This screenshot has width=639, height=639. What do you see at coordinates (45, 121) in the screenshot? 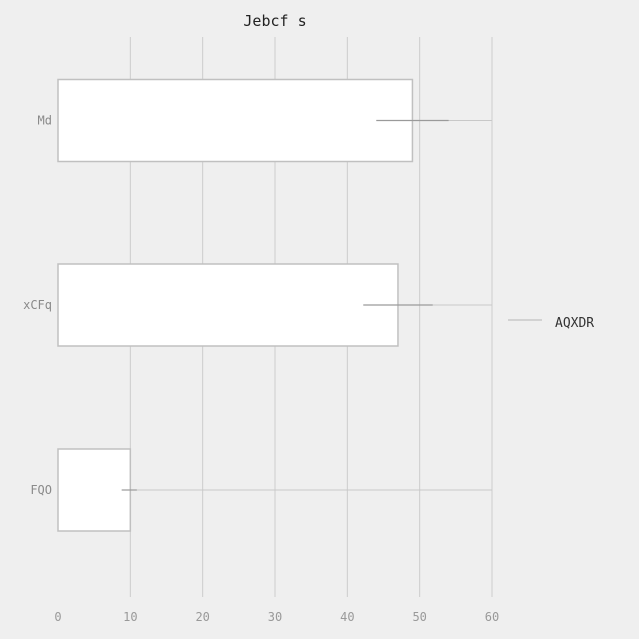
I see `category-label: Md` at bounding box center [45, 121].